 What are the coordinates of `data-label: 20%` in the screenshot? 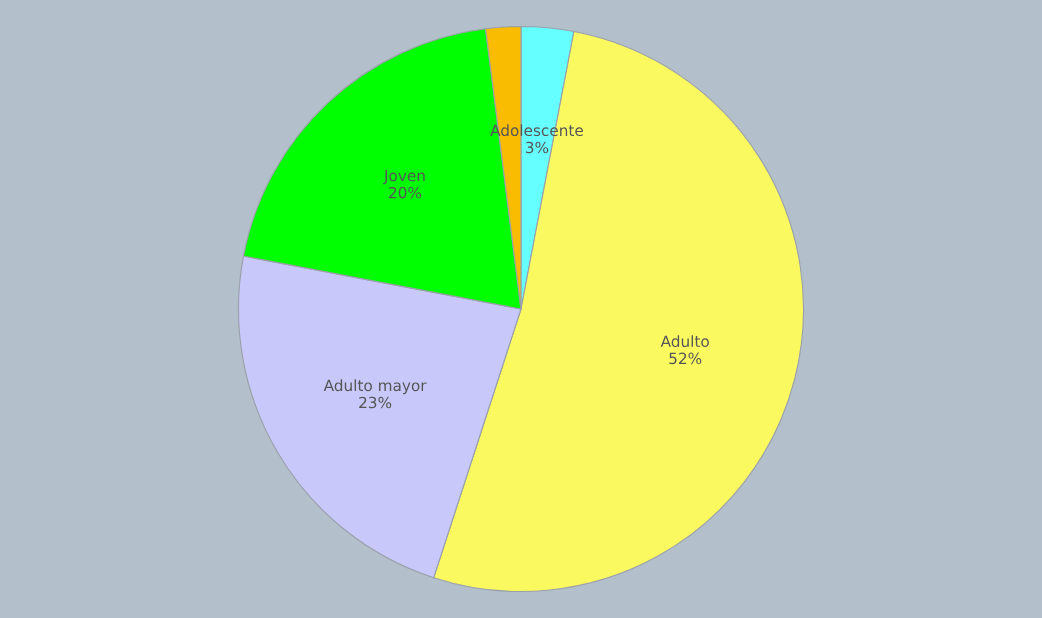 It's located at (405, 192).